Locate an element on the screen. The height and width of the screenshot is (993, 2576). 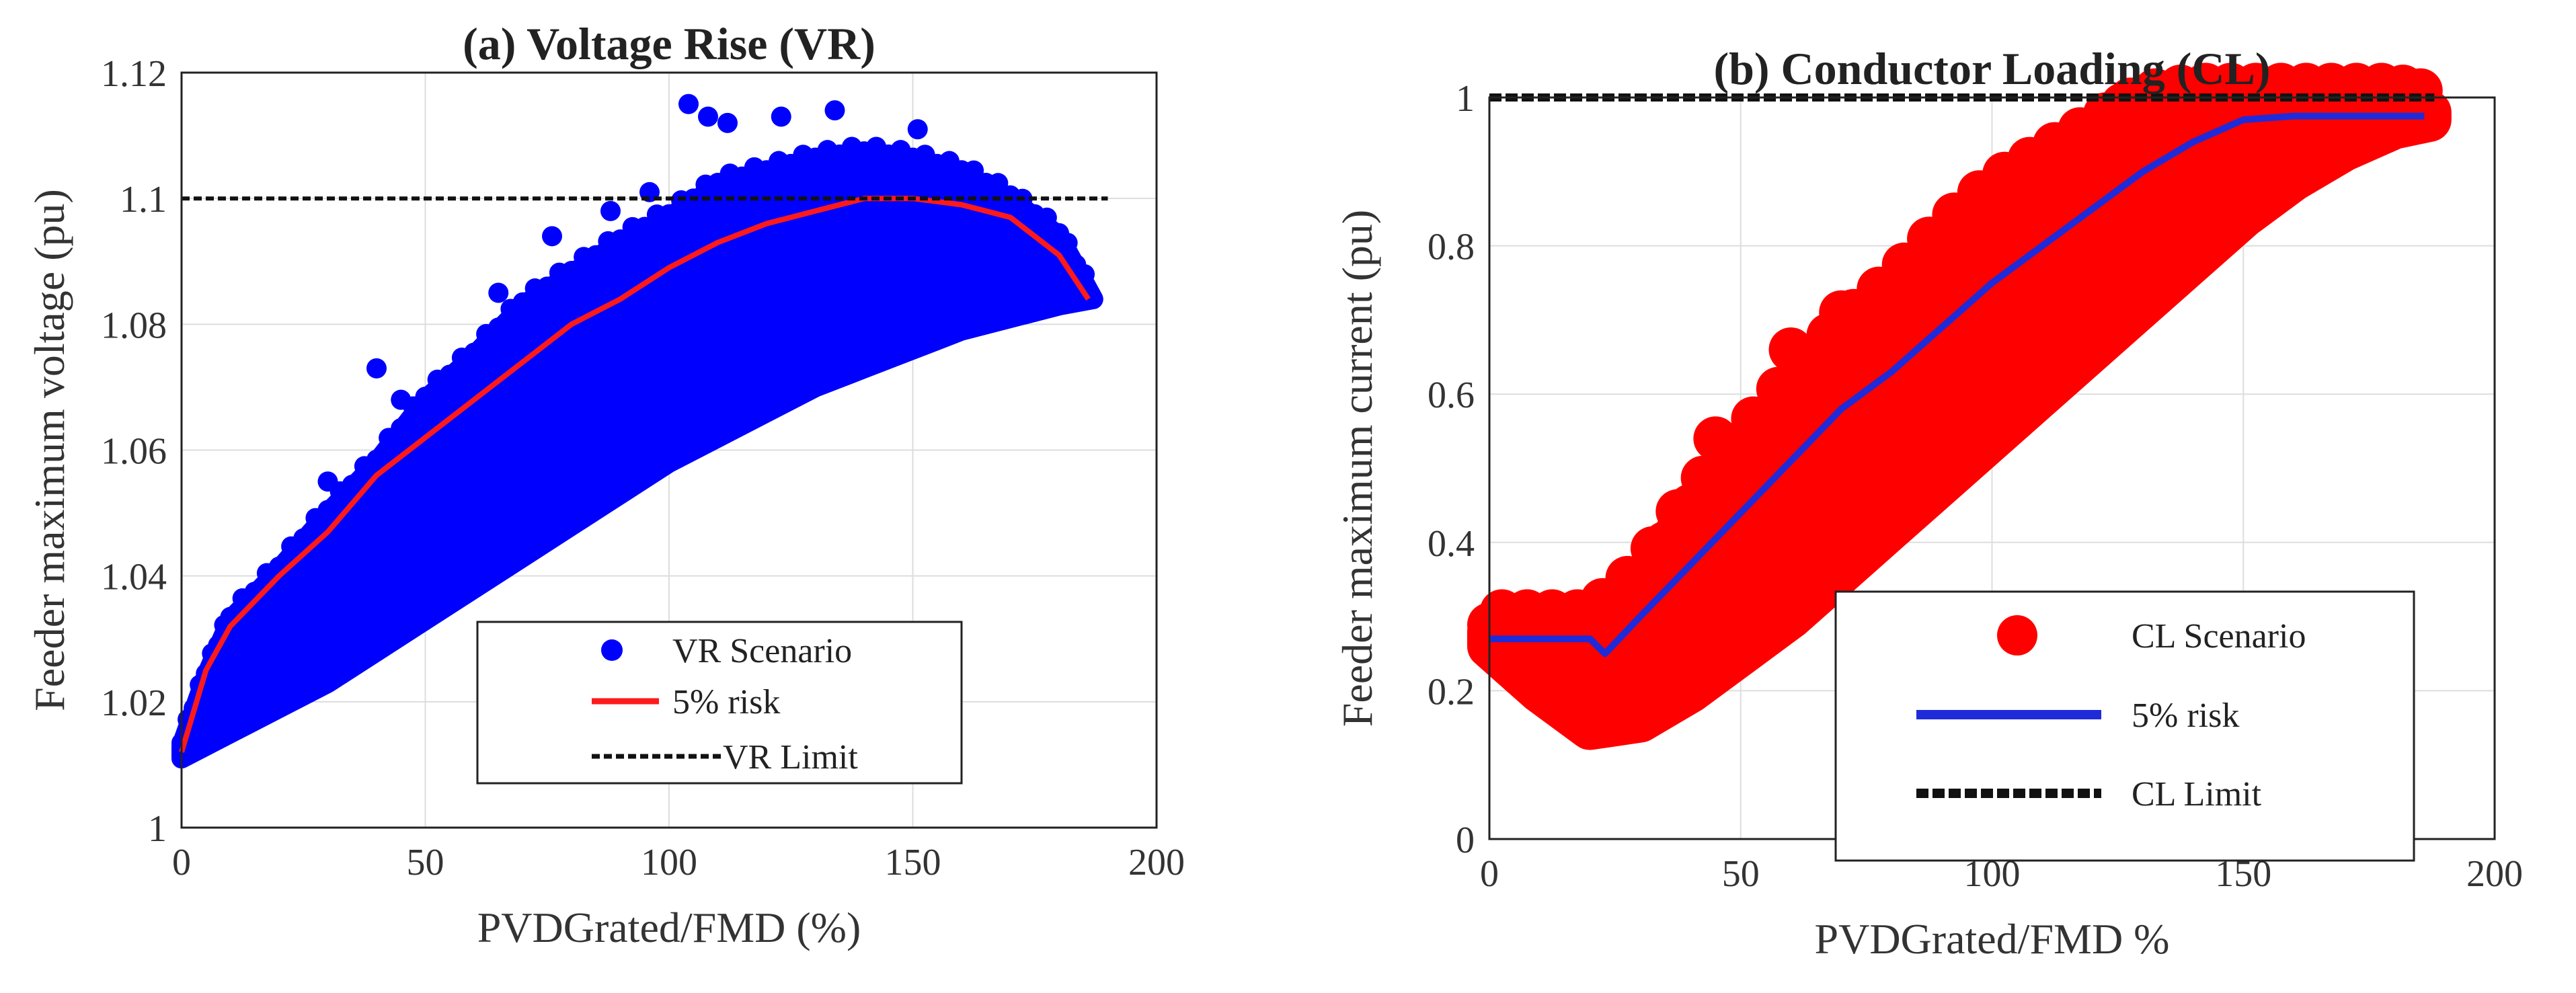
legend-label-vr-limit: VR Limit is located at coordinates (790, 758).